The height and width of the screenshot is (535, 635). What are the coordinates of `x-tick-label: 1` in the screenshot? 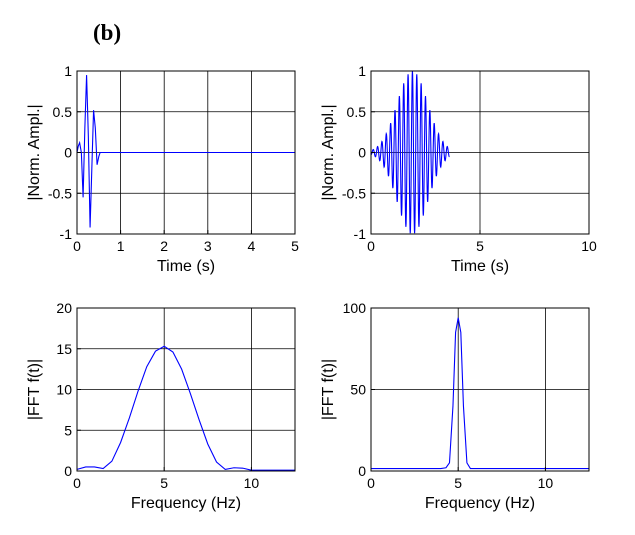 It's located at (121, 246).